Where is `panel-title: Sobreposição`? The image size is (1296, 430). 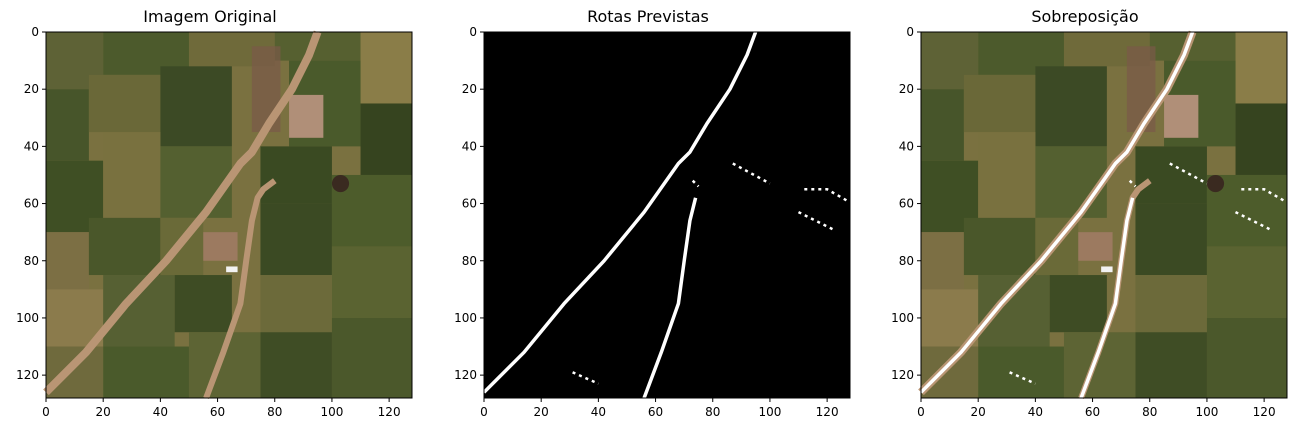 panel-title: Sobreposição is located at coordinates (1085, 16).